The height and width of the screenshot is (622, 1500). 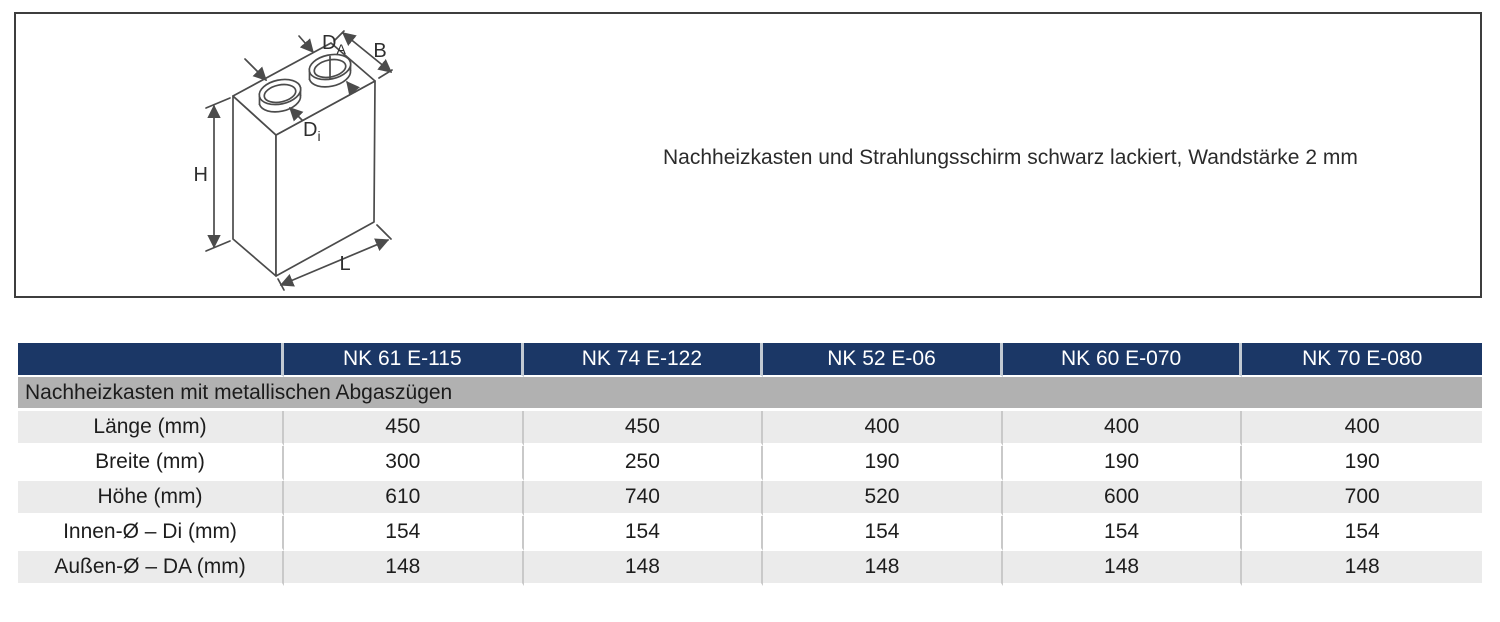 I want to click on cell-value: 610, so click(x=404, y=498).